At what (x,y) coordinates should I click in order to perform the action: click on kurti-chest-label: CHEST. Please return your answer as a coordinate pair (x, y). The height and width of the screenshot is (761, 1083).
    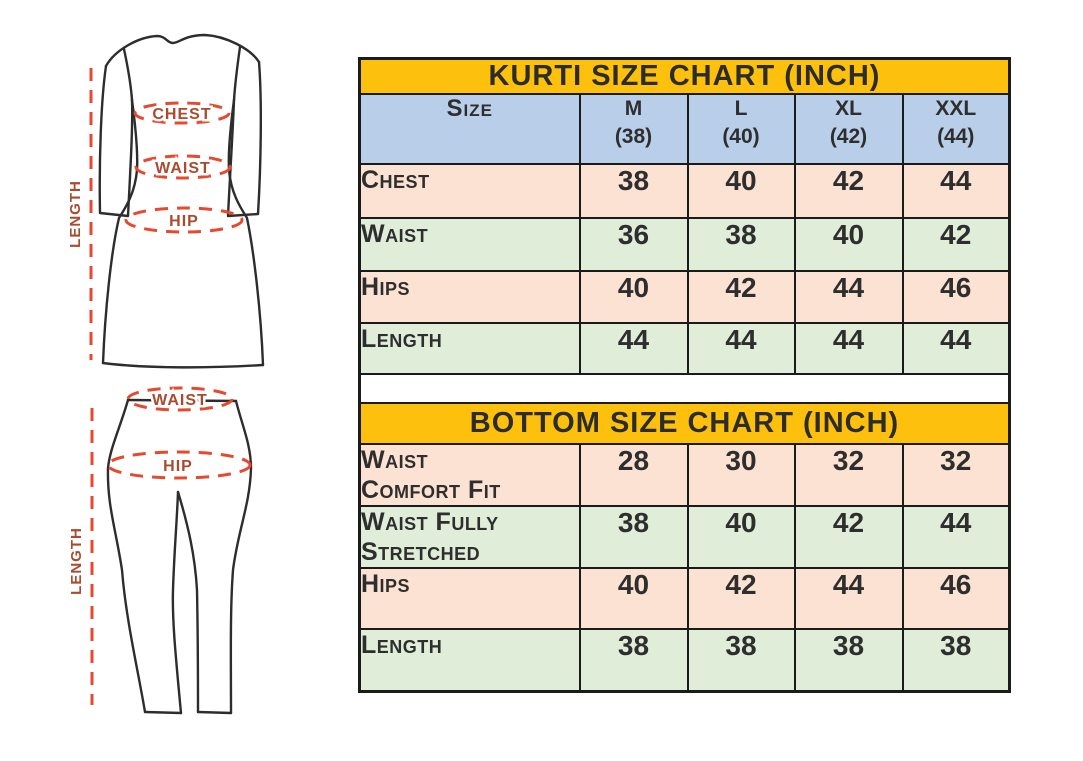
    Looking at the image, I should click on (181, 114).